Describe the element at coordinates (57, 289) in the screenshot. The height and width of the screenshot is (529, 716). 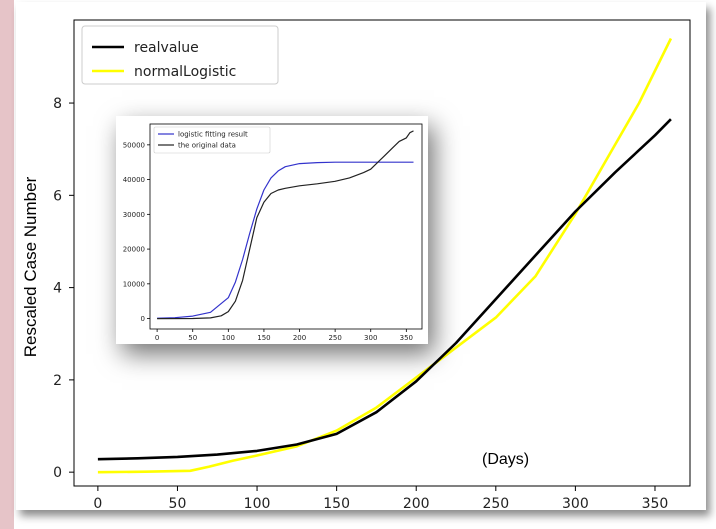
I see `y-tick-label: 4` at that location.